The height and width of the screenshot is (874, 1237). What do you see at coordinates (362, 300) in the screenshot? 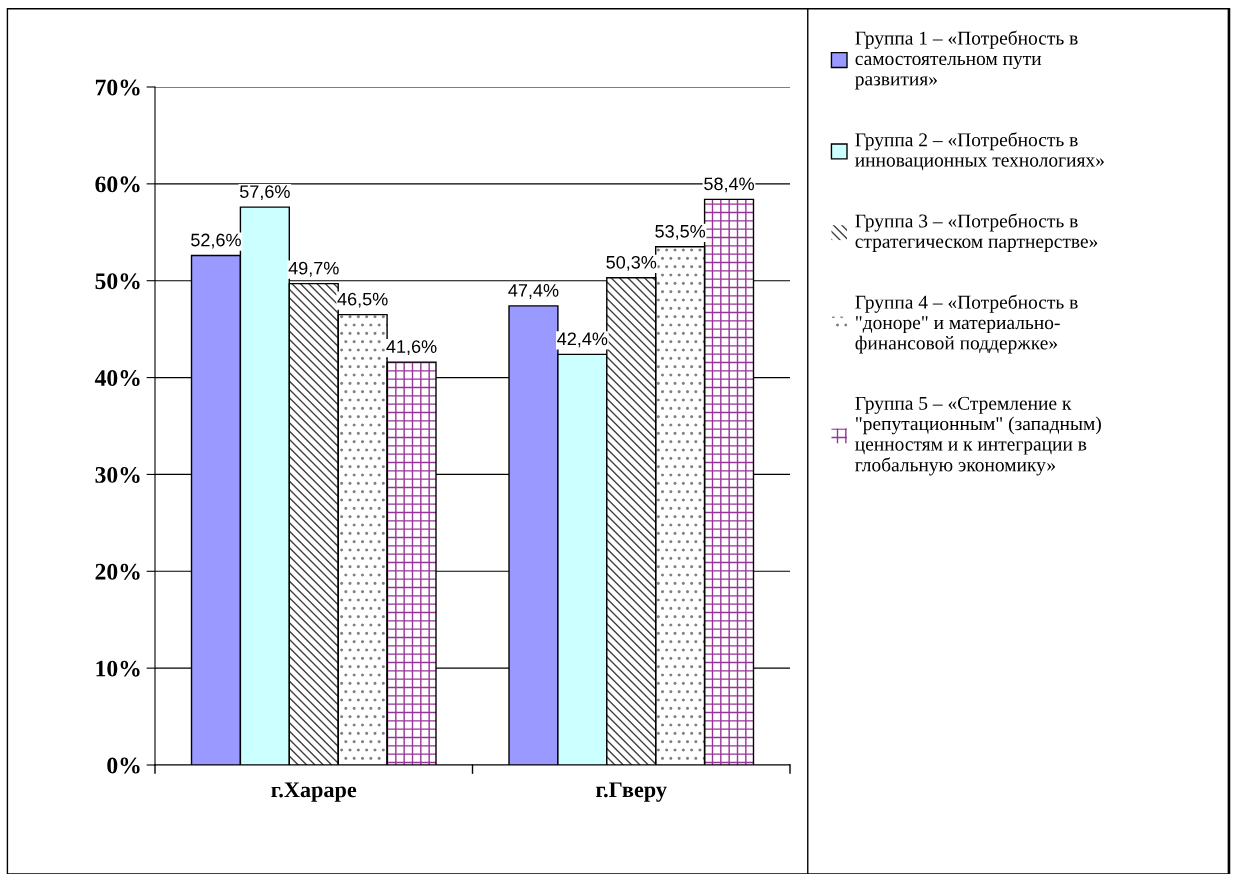
I see `data-label: 46,5%` at bounding box center [362, 300].